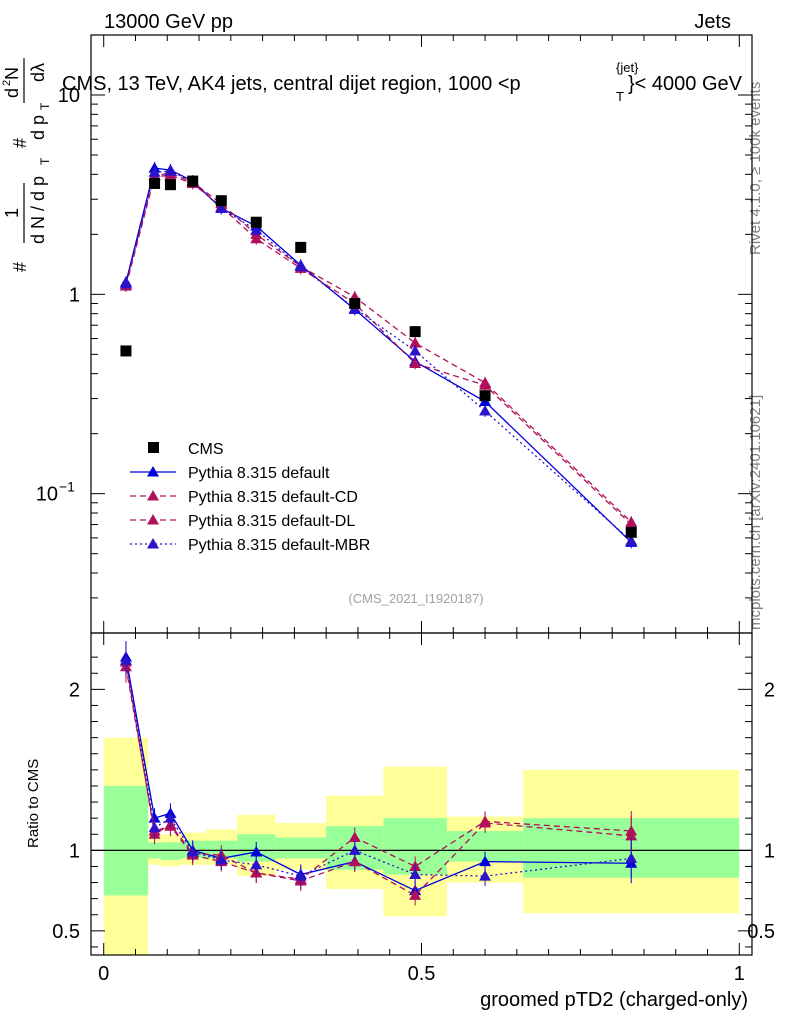 The width and height of the screenshot is (786, 1024). I want to click on category-label: Jets, so click(712, 22).